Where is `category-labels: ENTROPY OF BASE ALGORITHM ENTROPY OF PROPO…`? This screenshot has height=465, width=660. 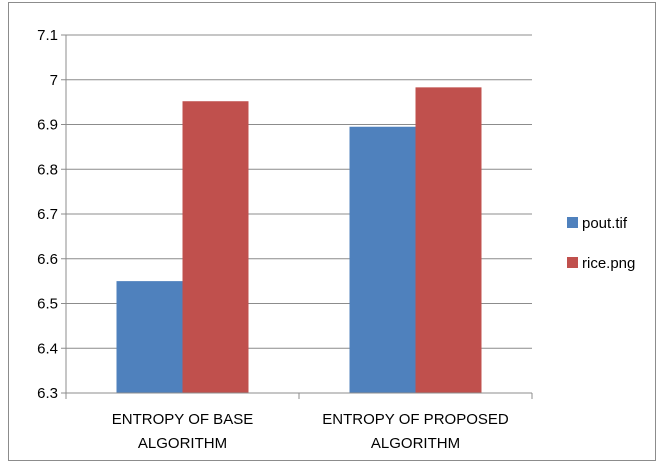
category-labels: ENTROPY OF BASE ALGORITHM ENTROPY OF PROPO… is located at coordinates (310, 431).